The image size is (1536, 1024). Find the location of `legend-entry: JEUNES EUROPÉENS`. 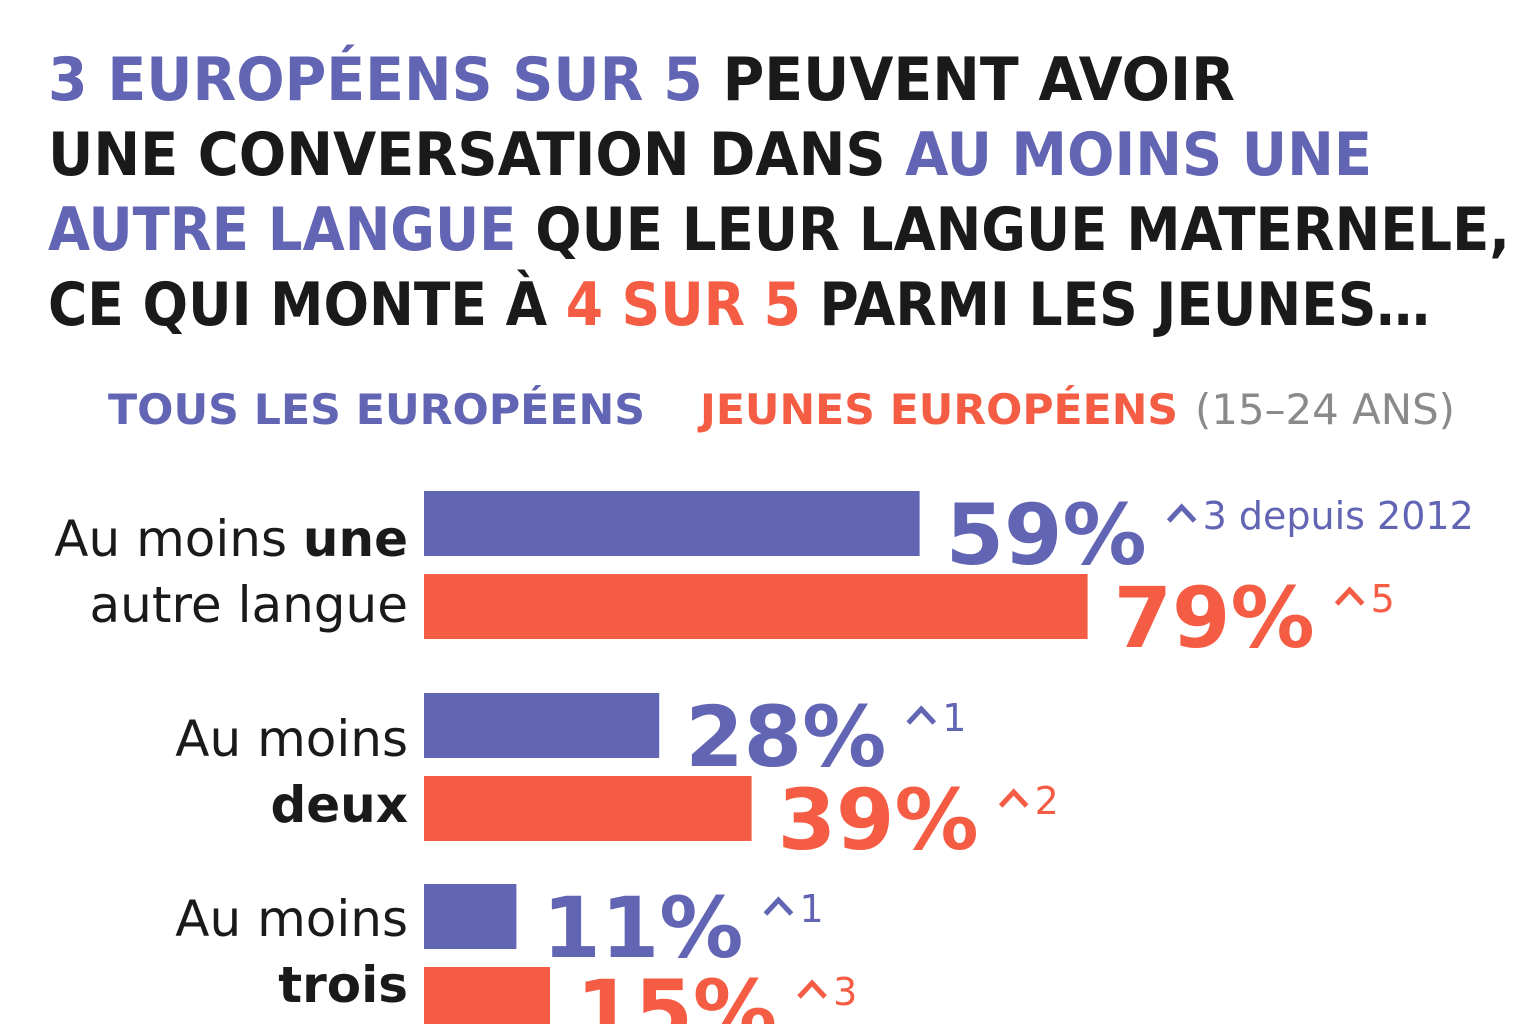

legend-entry: JEUNES EUROPÉENS is located at coordinates (937, 409).